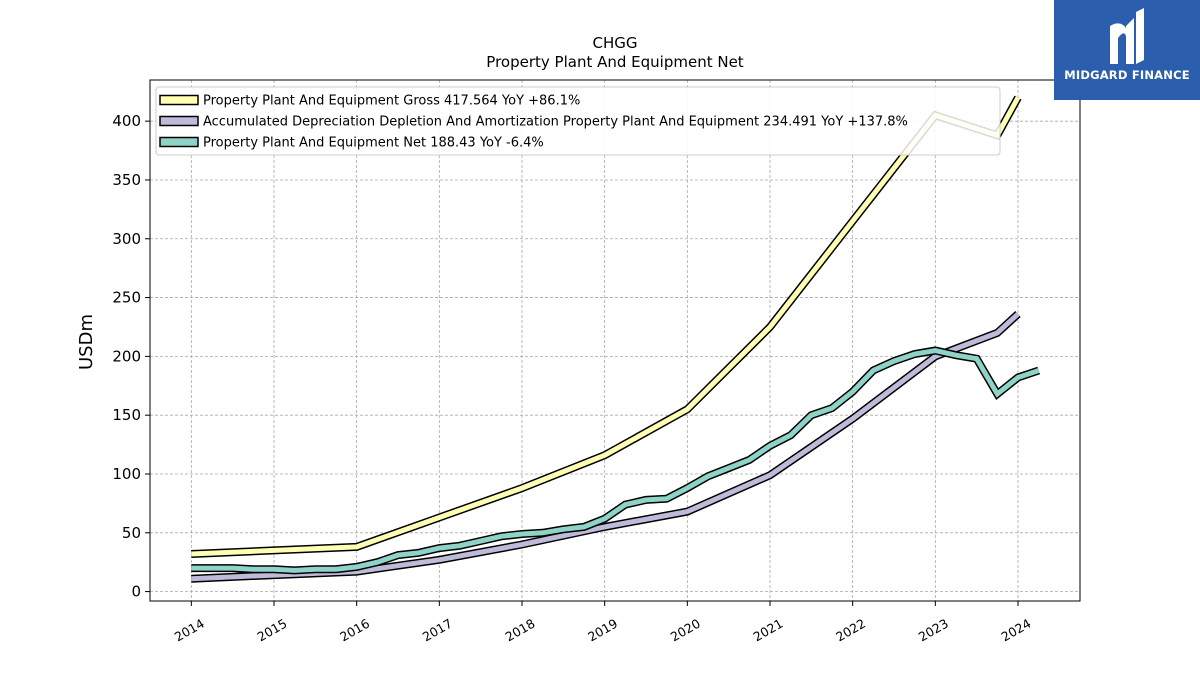 The width and height of the screenshot is (1200, 675). I want to click on x-tick-label: 2019, so click(602, 630).